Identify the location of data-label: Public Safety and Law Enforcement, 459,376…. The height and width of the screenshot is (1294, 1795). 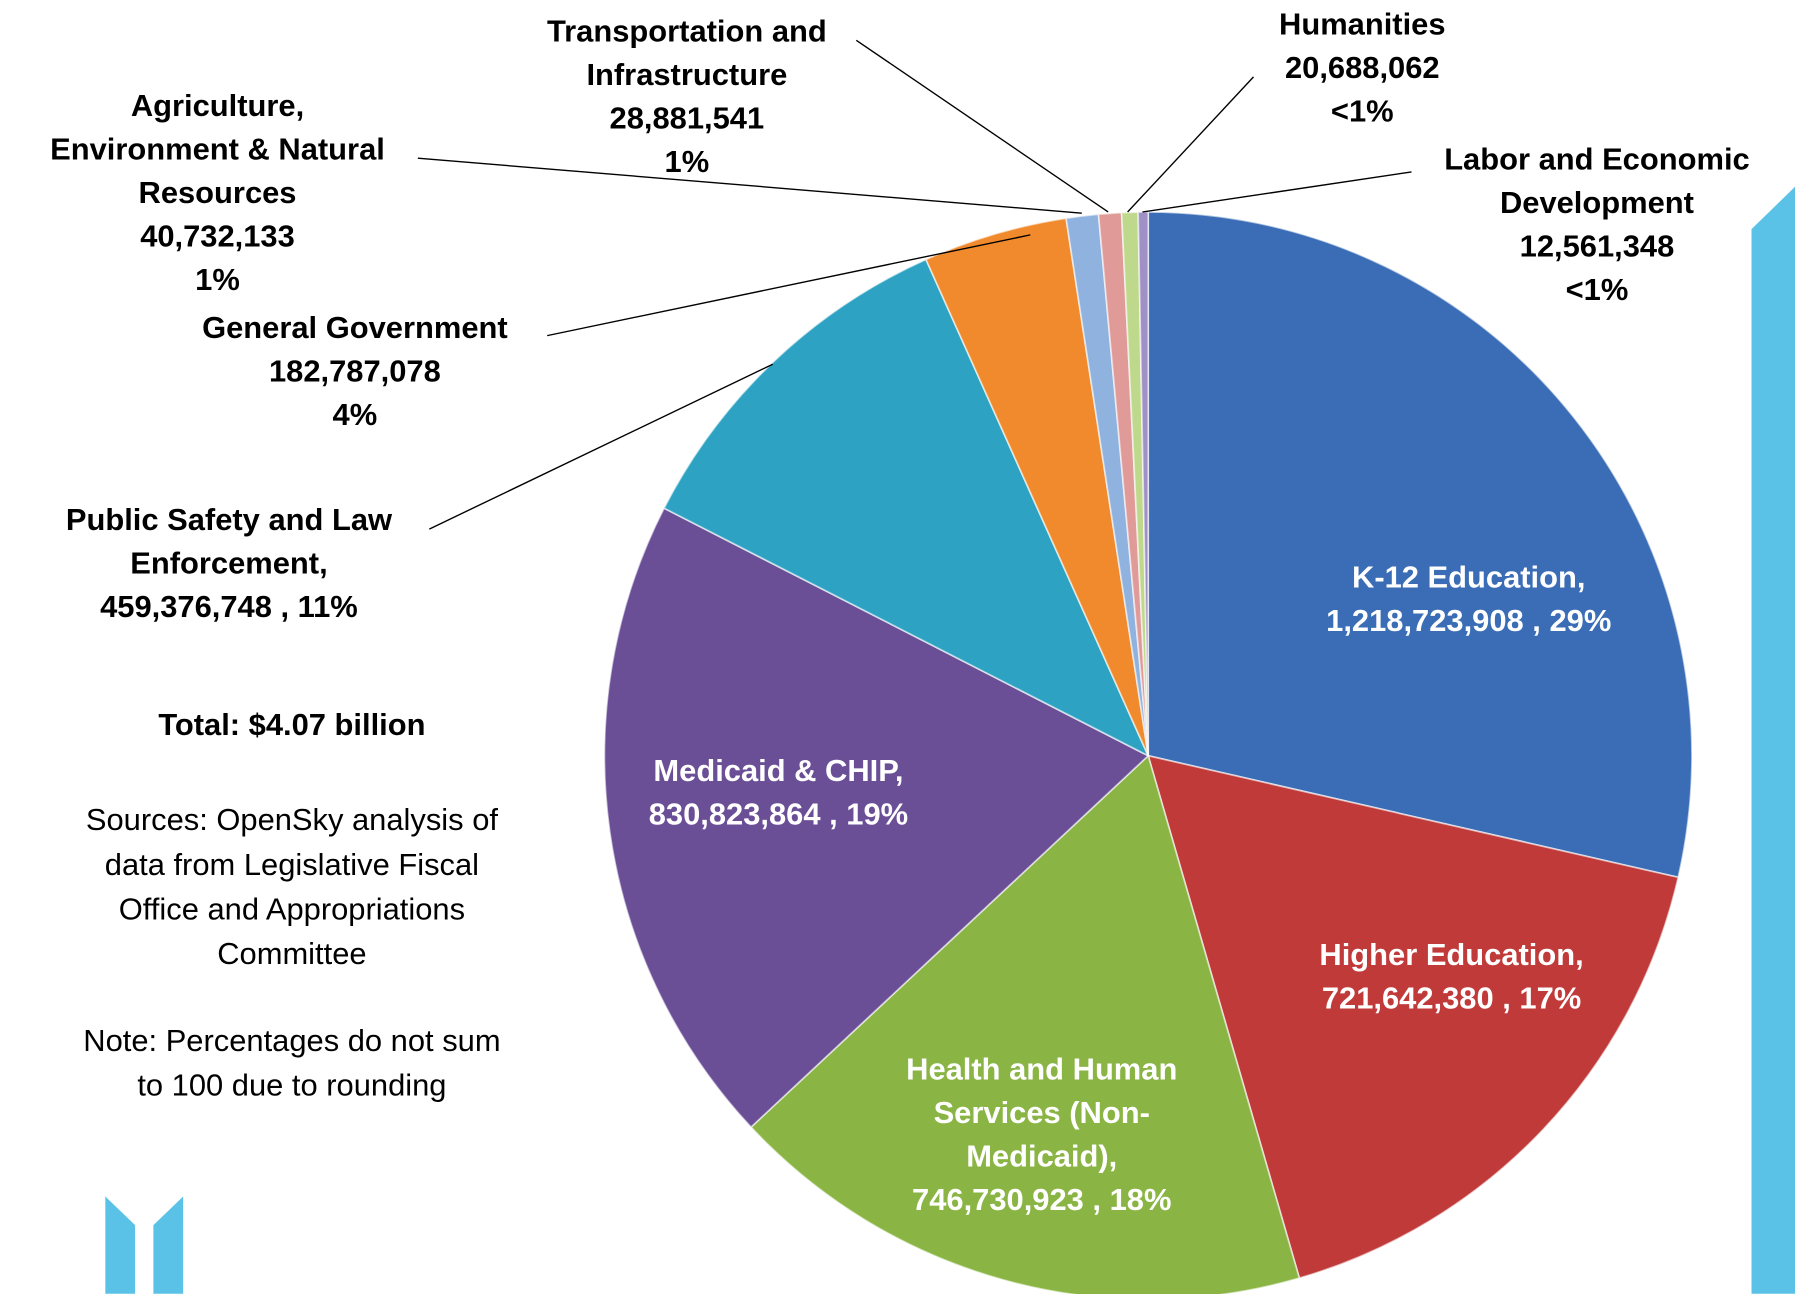
(229, 563).